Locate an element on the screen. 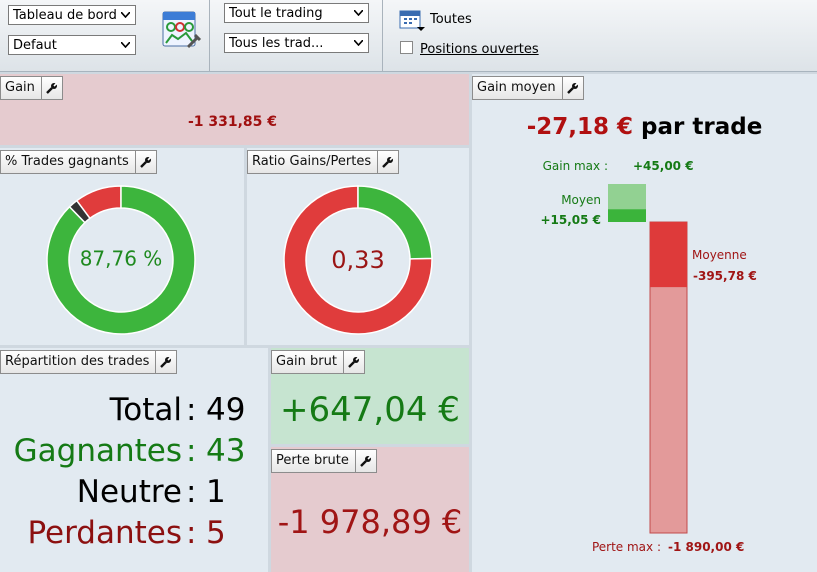  max-loss-value: -1 890,00 € is located at coordinates (706, 547).